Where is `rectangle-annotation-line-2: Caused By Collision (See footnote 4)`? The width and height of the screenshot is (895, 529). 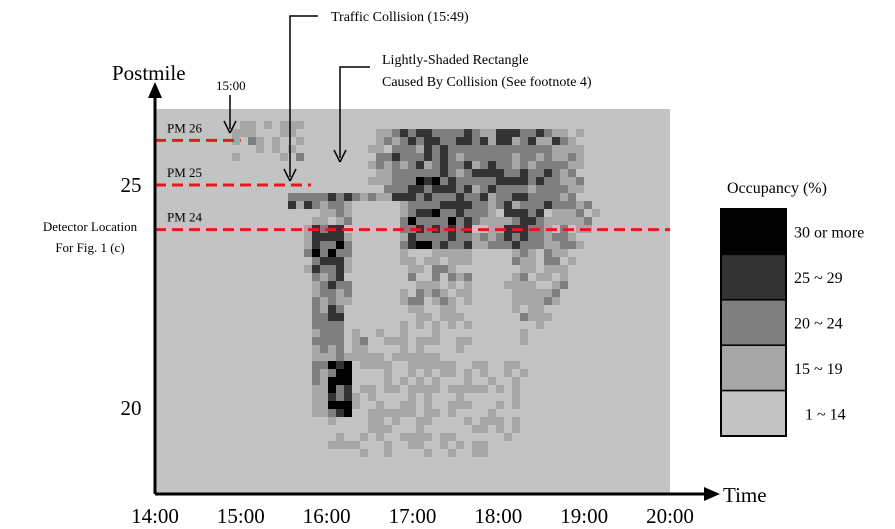
rectangle-annotation-line-2: Caused By Collision (See footnote 4) is located at coordinates (487, 82).